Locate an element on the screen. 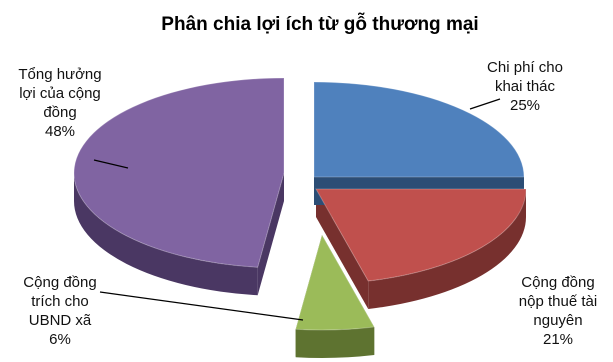 This screenshot has height=362, width=613. slice-percent-1: 25% is located at coordinates (525, 105).